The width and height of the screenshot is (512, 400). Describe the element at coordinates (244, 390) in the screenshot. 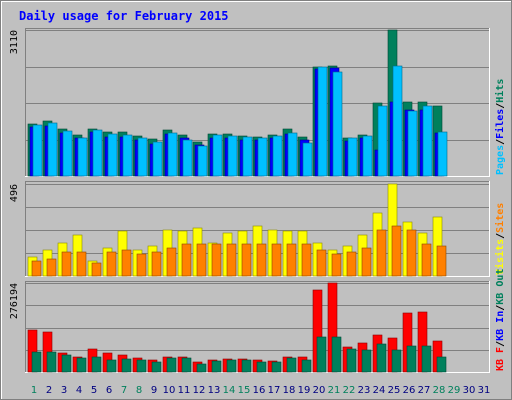

I see `x-tick-label: 15` at that location.